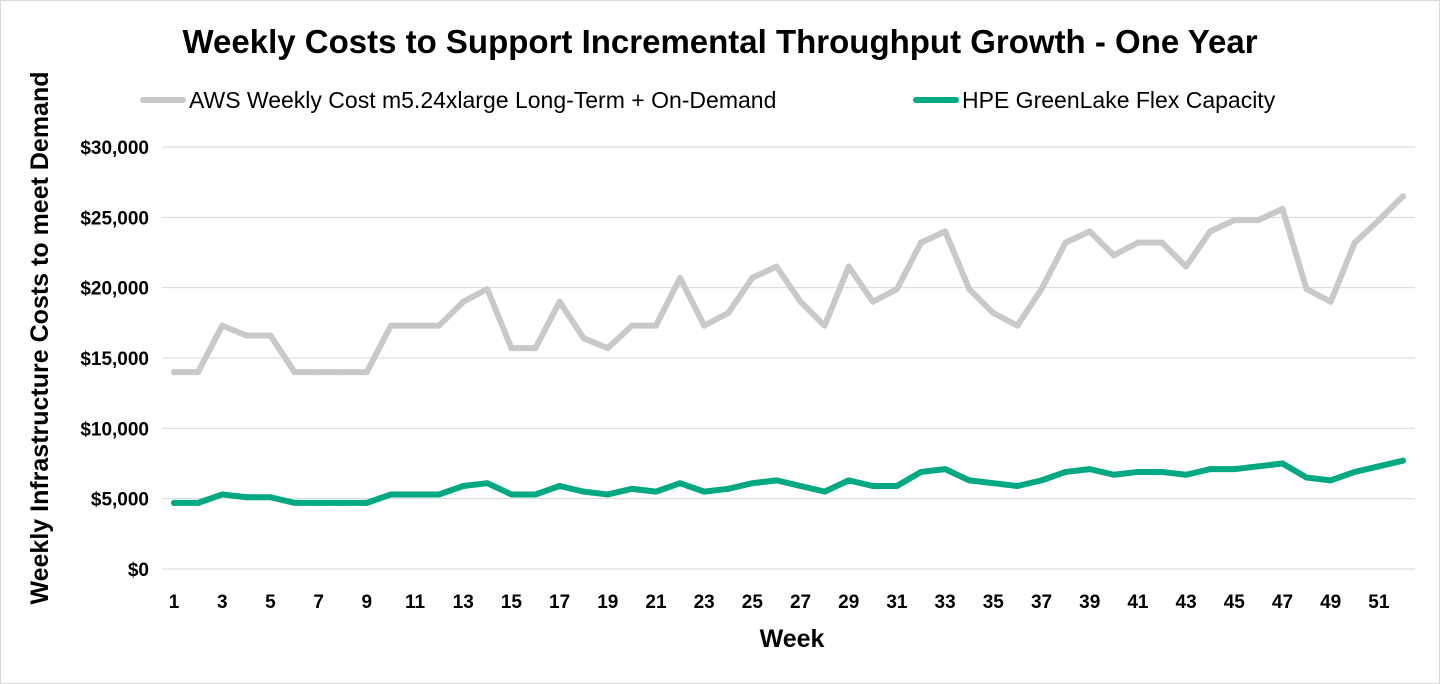  Describe the element at coordinates (1089, 602) in the screenshot. I see `x-tick-label: 39` at that location.